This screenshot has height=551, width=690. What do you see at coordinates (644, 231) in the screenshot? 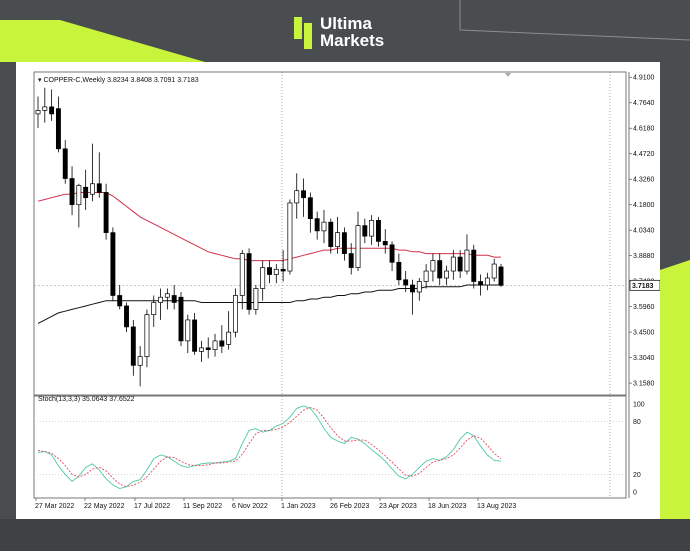
I see `price-tick-label: 4.0340` at bounding box center [644, 231].